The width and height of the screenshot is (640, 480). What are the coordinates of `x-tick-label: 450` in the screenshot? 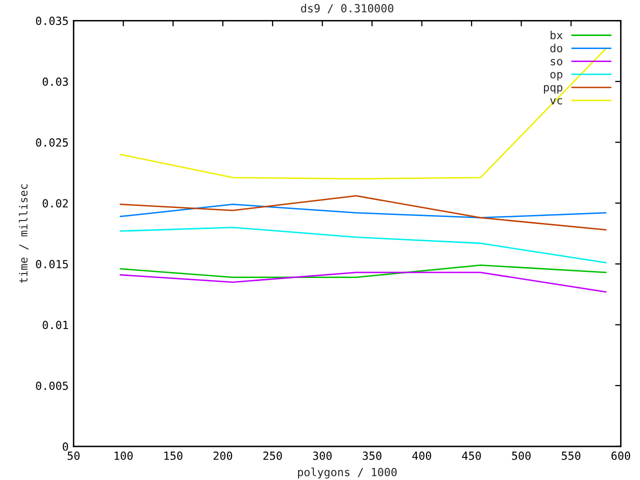 It's located at (471, 456).